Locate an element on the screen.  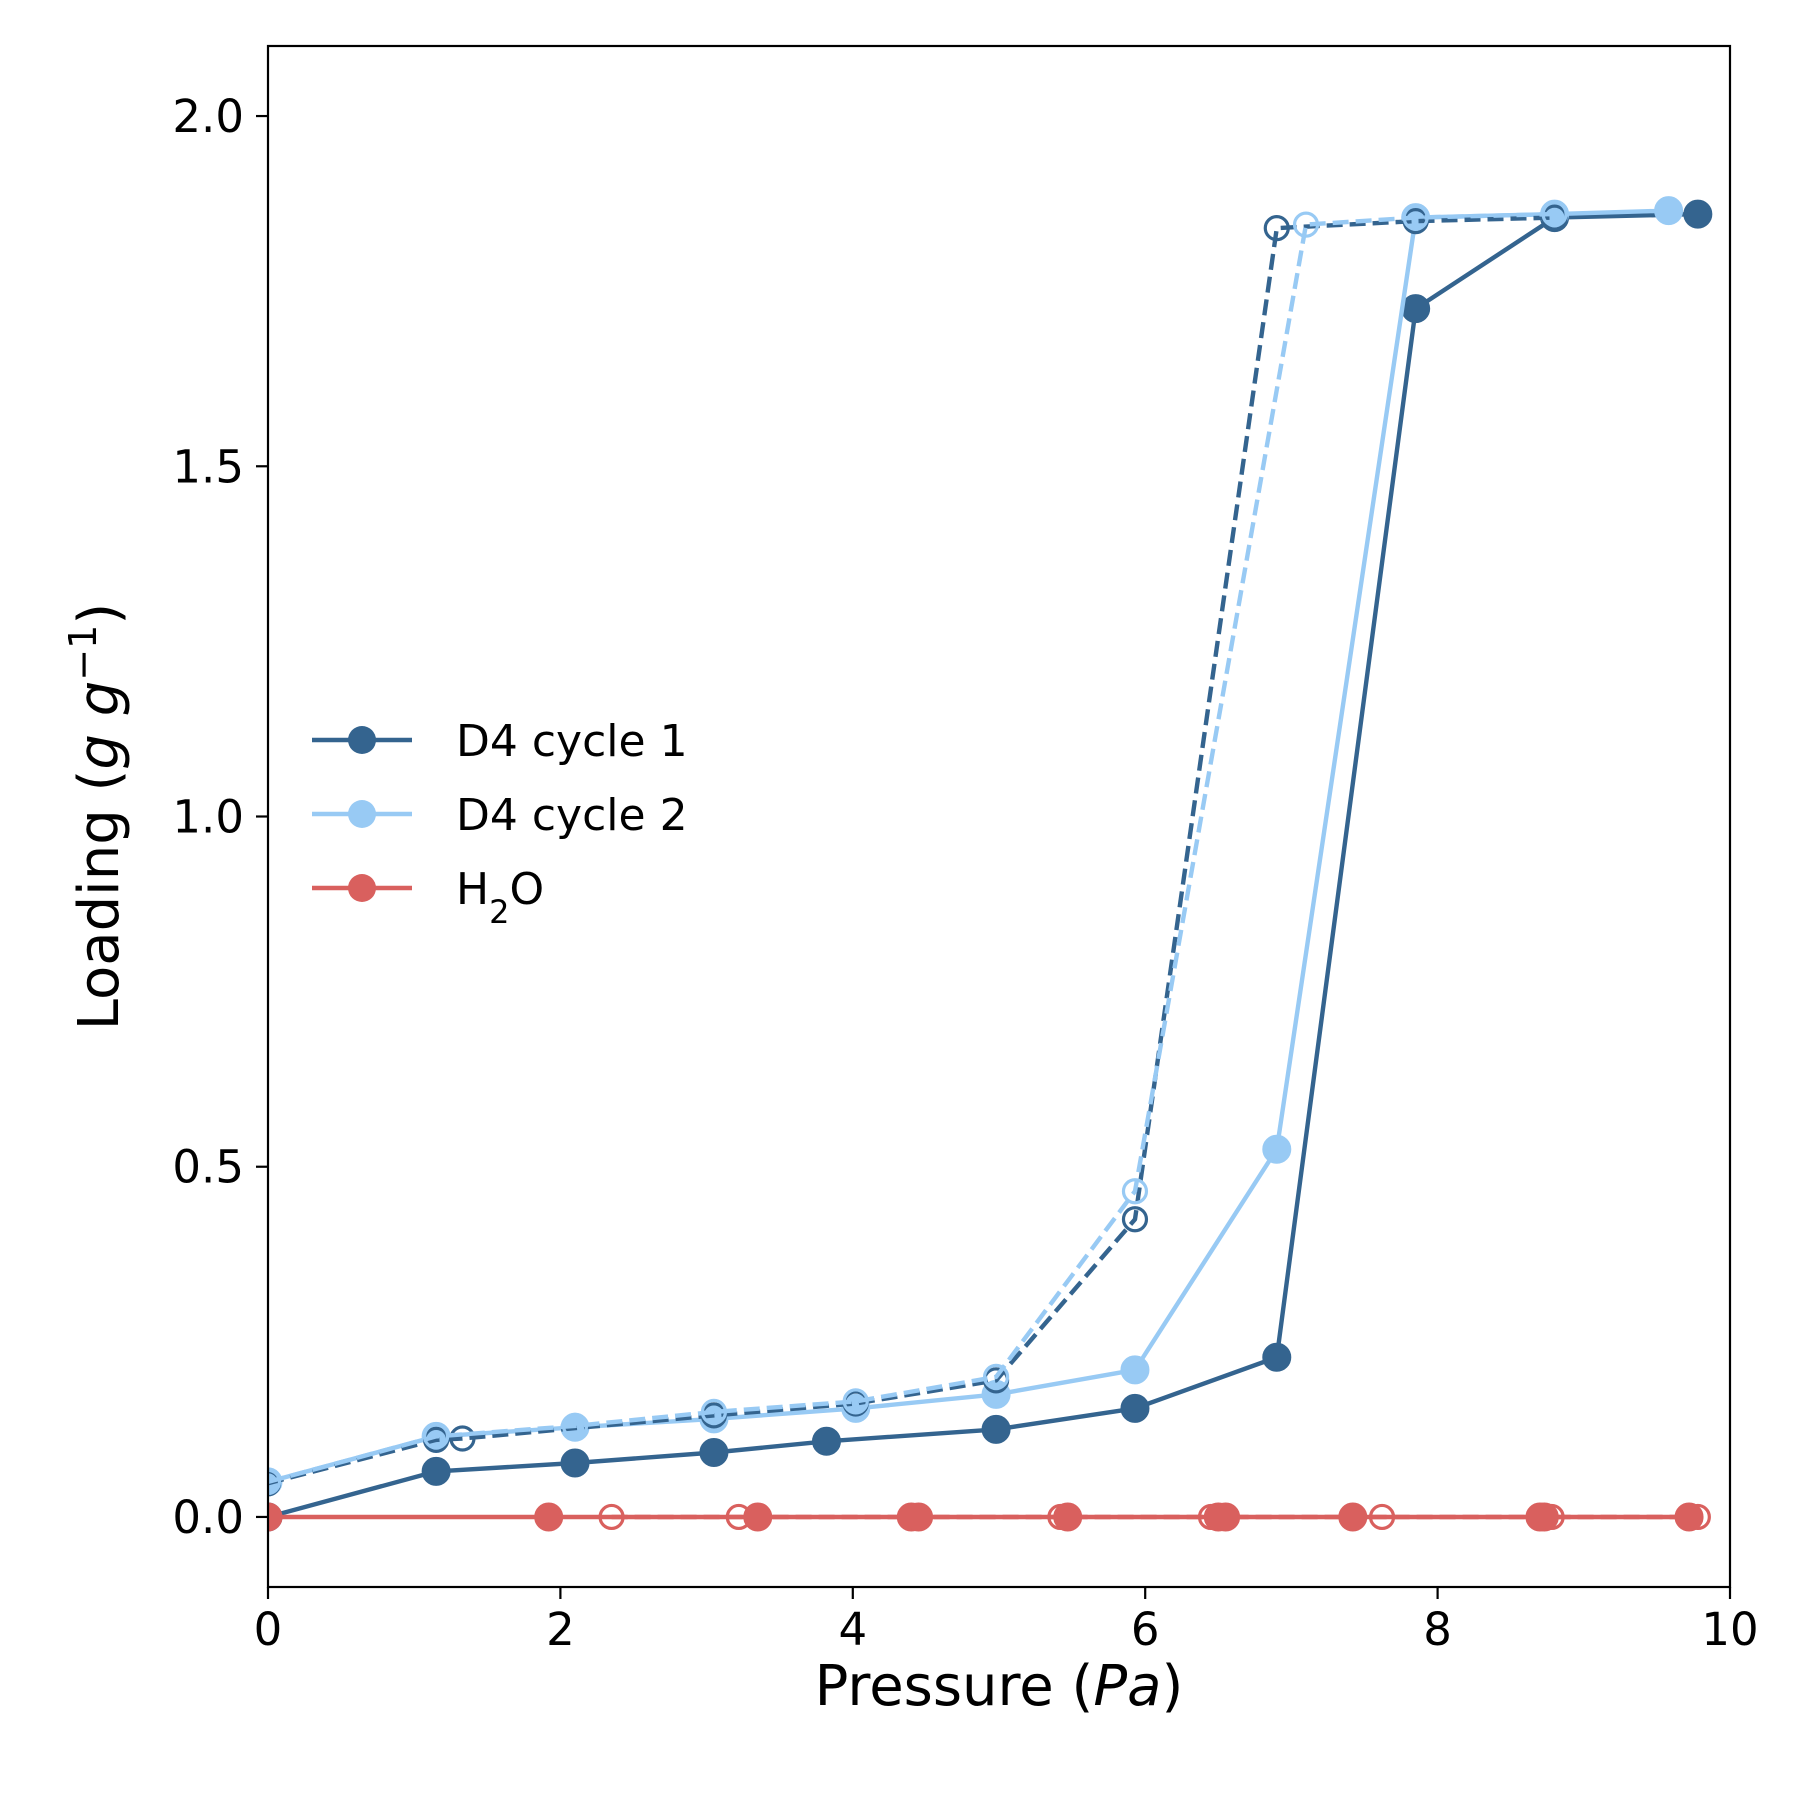
x-axis-label: Pressure (Pa) is located at coordinates (999, 1686).